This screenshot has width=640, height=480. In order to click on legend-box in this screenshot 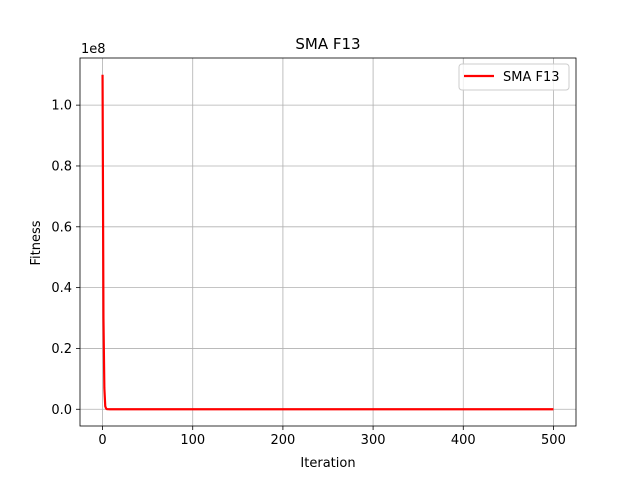, I will do `click(514, 77)`.